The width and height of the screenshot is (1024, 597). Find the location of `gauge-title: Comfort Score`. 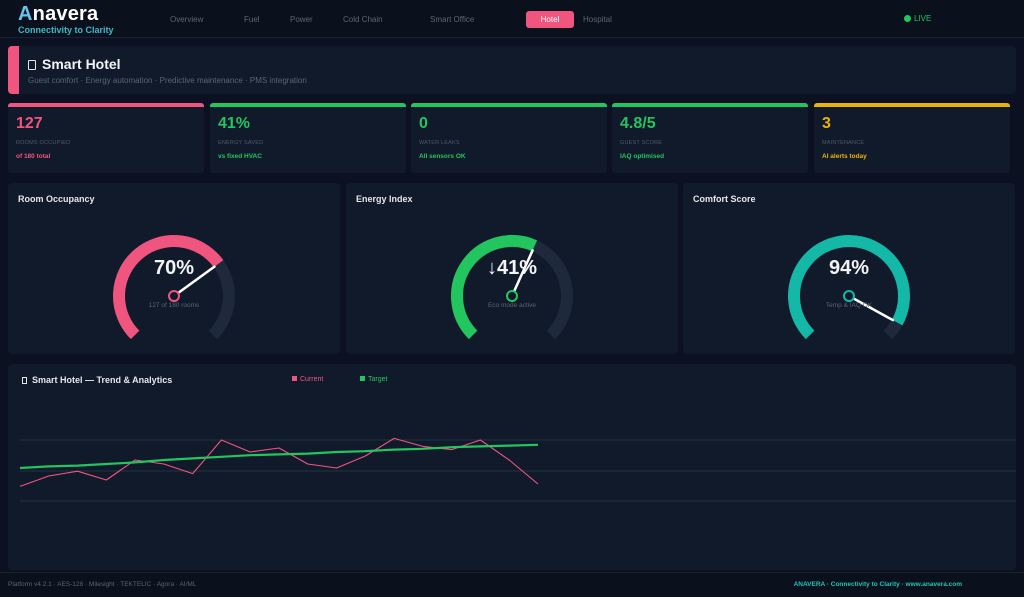

gauge-title: Comfort Score is located at coordinates (724, 199).